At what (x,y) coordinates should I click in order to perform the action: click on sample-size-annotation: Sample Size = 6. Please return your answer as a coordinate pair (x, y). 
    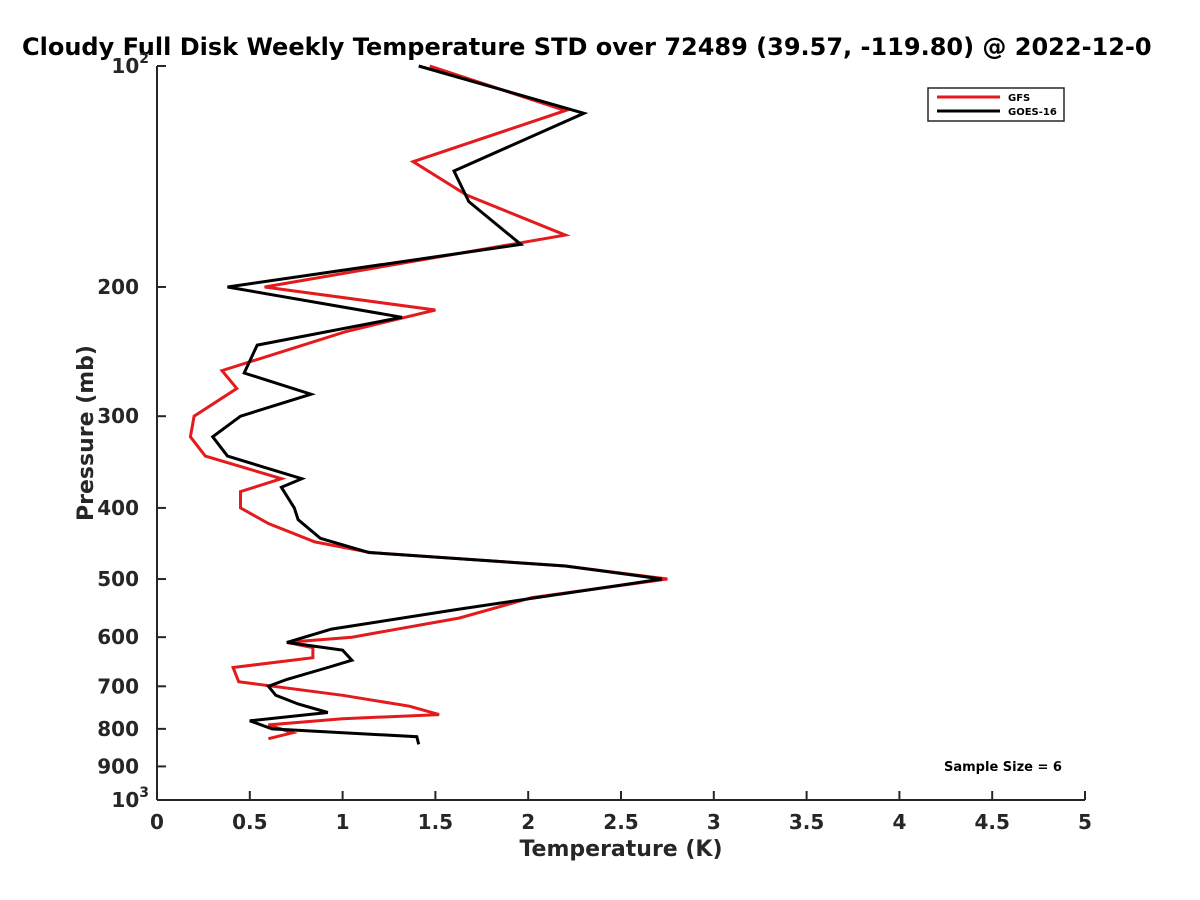
    Looking at the image, I should click on (1003, 767).